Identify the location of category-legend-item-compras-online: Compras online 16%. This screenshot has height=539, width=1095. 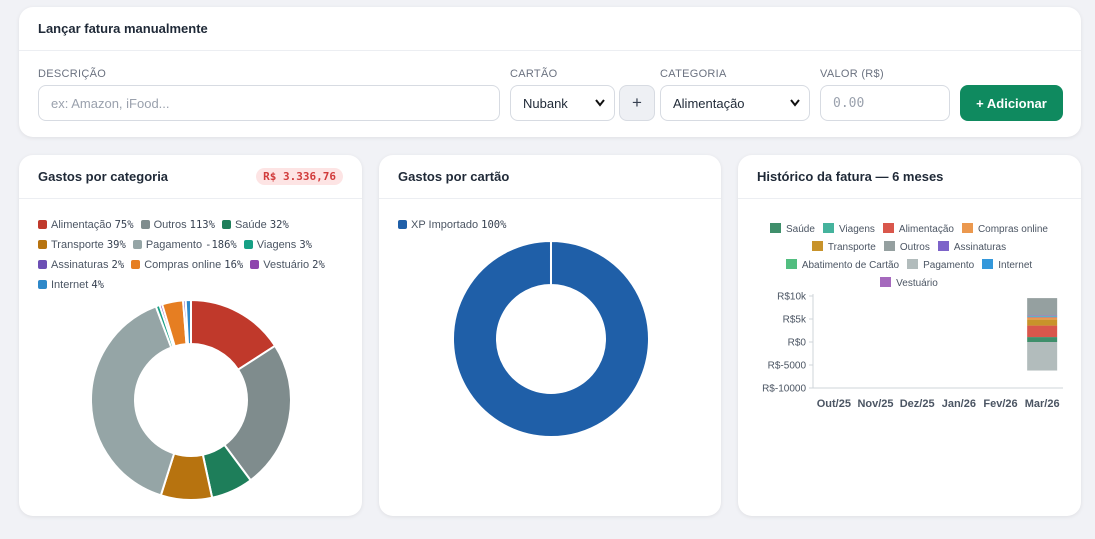
(187, 265).